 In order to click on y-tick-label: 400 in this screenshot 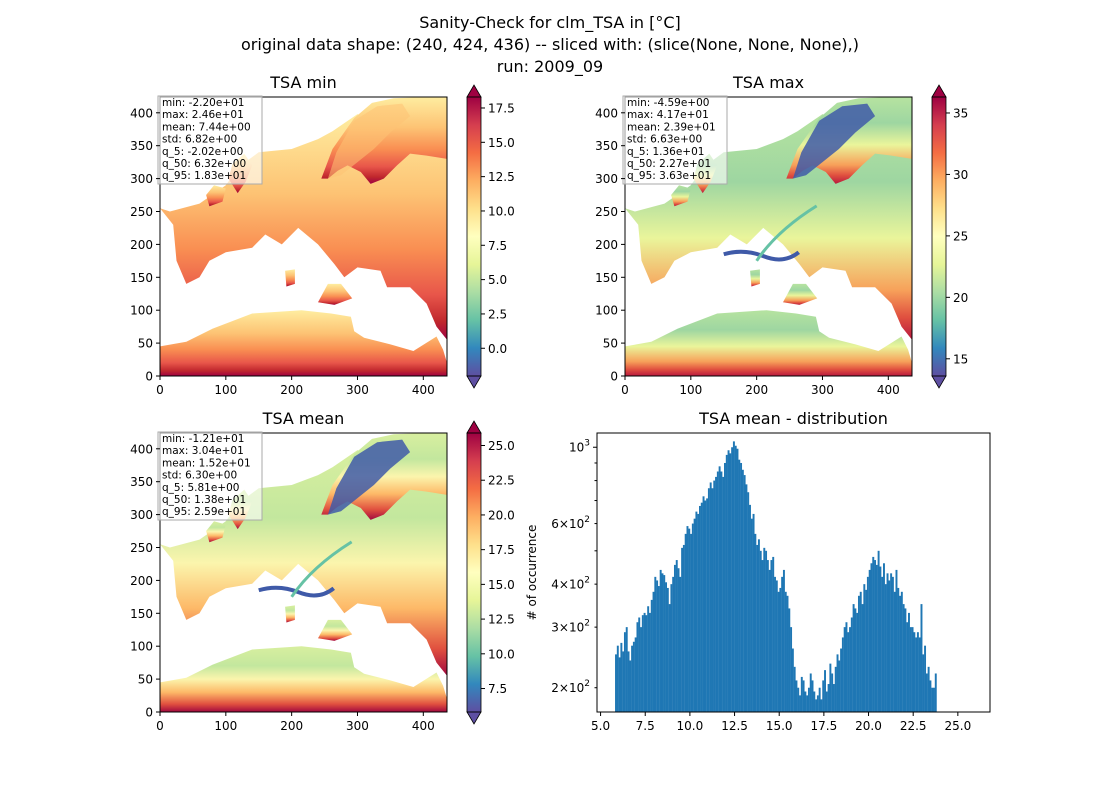, I will do `click(141, 113)`.